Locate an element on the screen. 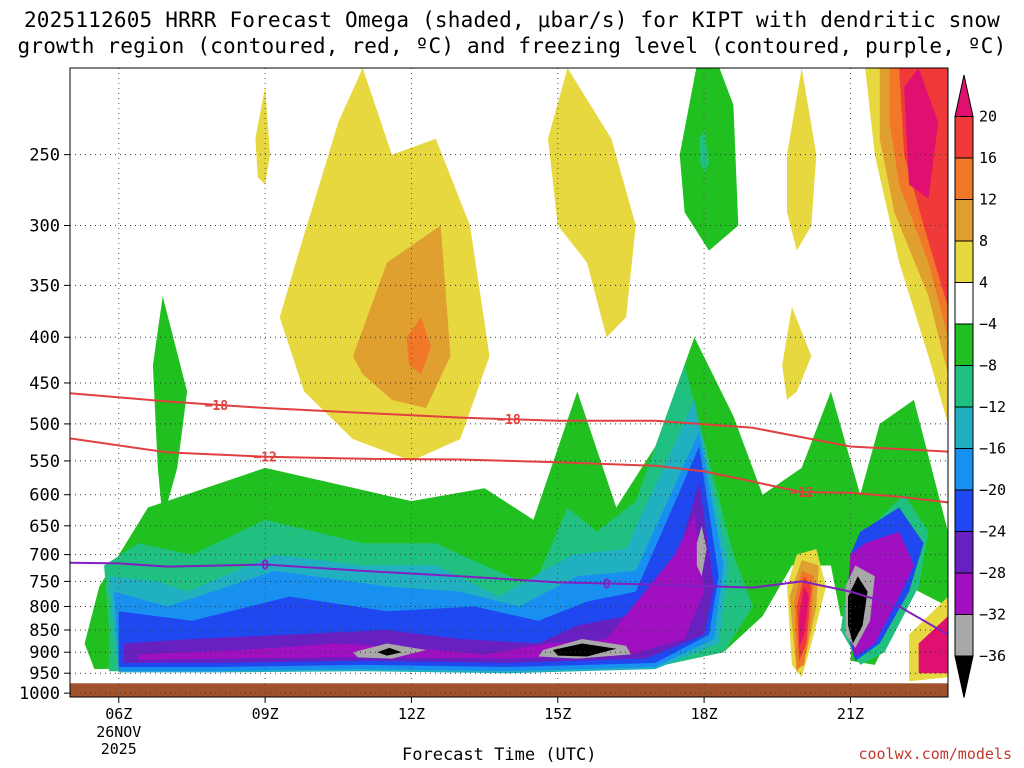  colorbar-swatch-bottom-arrow is located at coordinates (964, 676).